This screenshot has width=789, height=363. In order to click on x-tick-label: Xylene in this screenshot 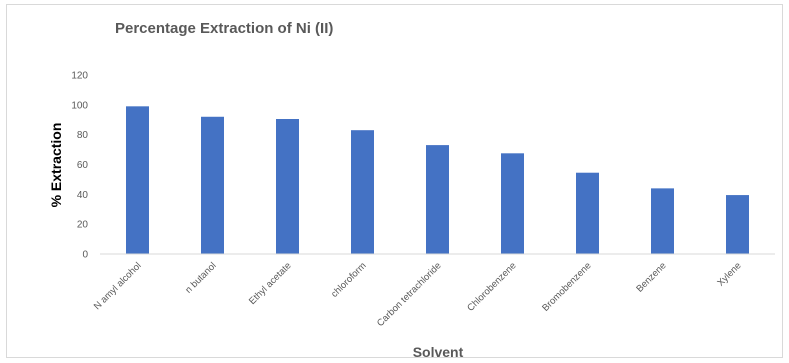, I will do `click(729, 274)`.